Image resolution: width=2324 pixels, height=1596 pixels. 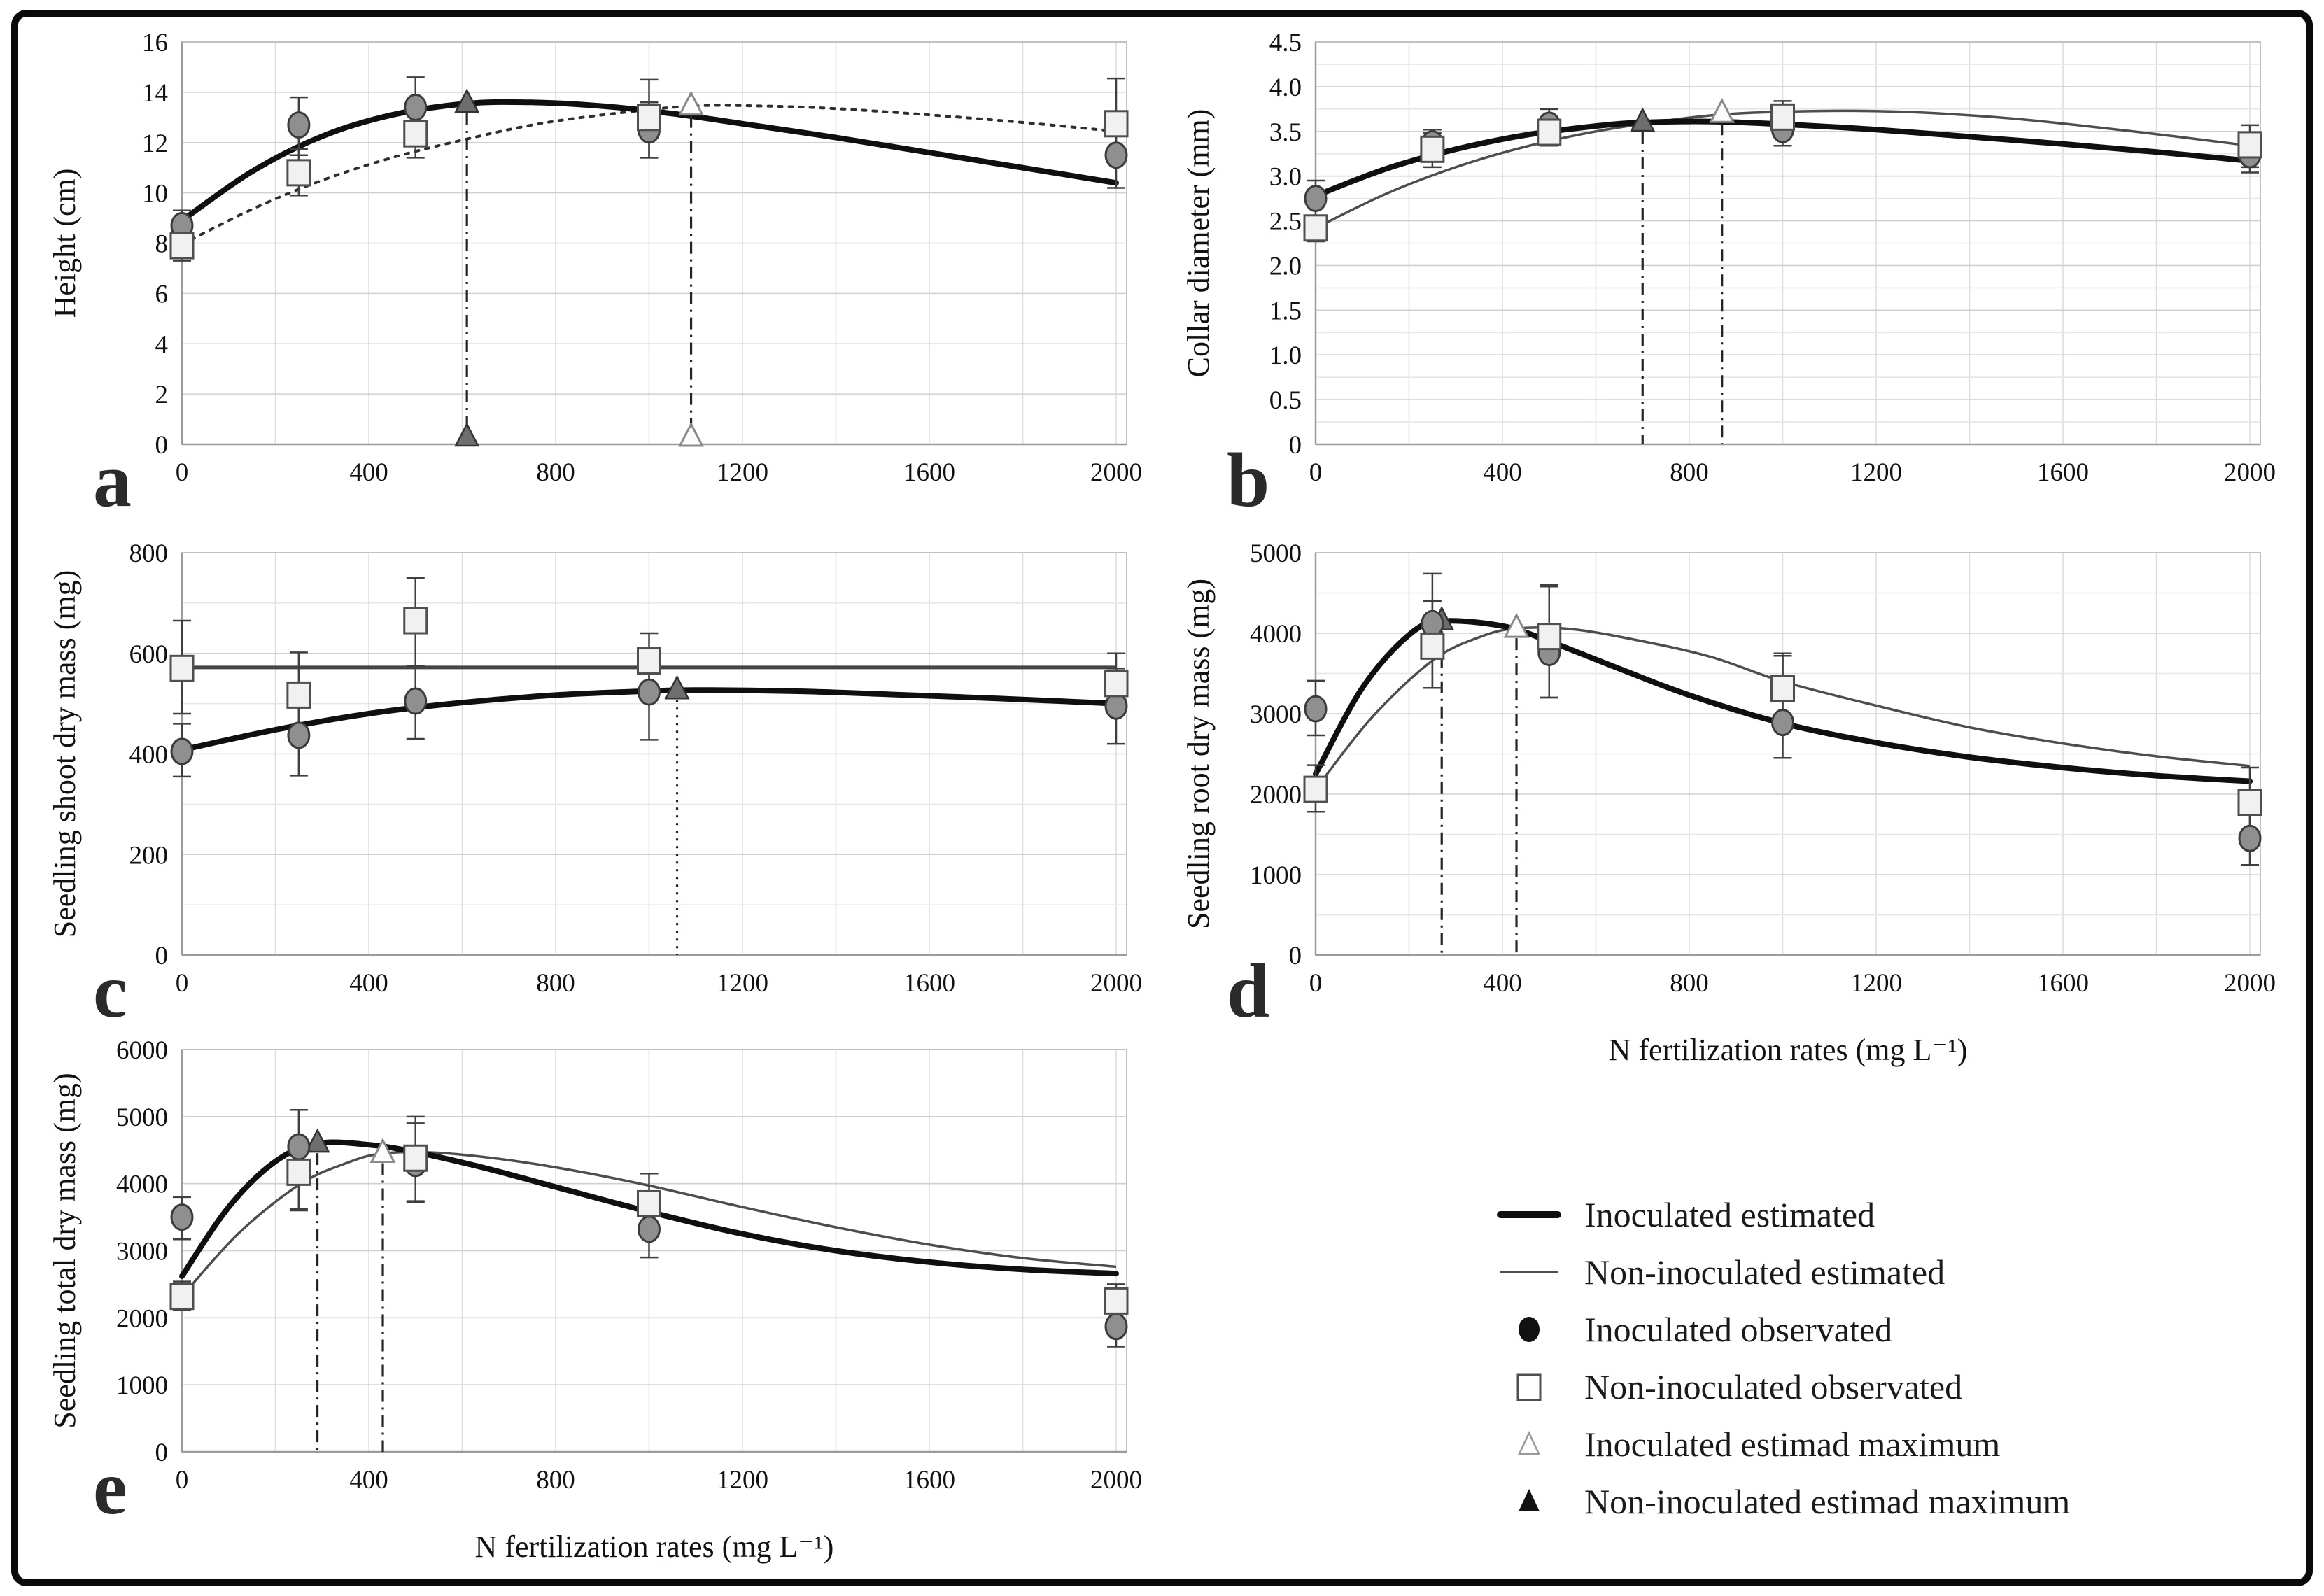 What do you see at coordinates (1285, 222) in the screenshot?
I see `svg-text: 2.5` at bounding box center [1285, 222].